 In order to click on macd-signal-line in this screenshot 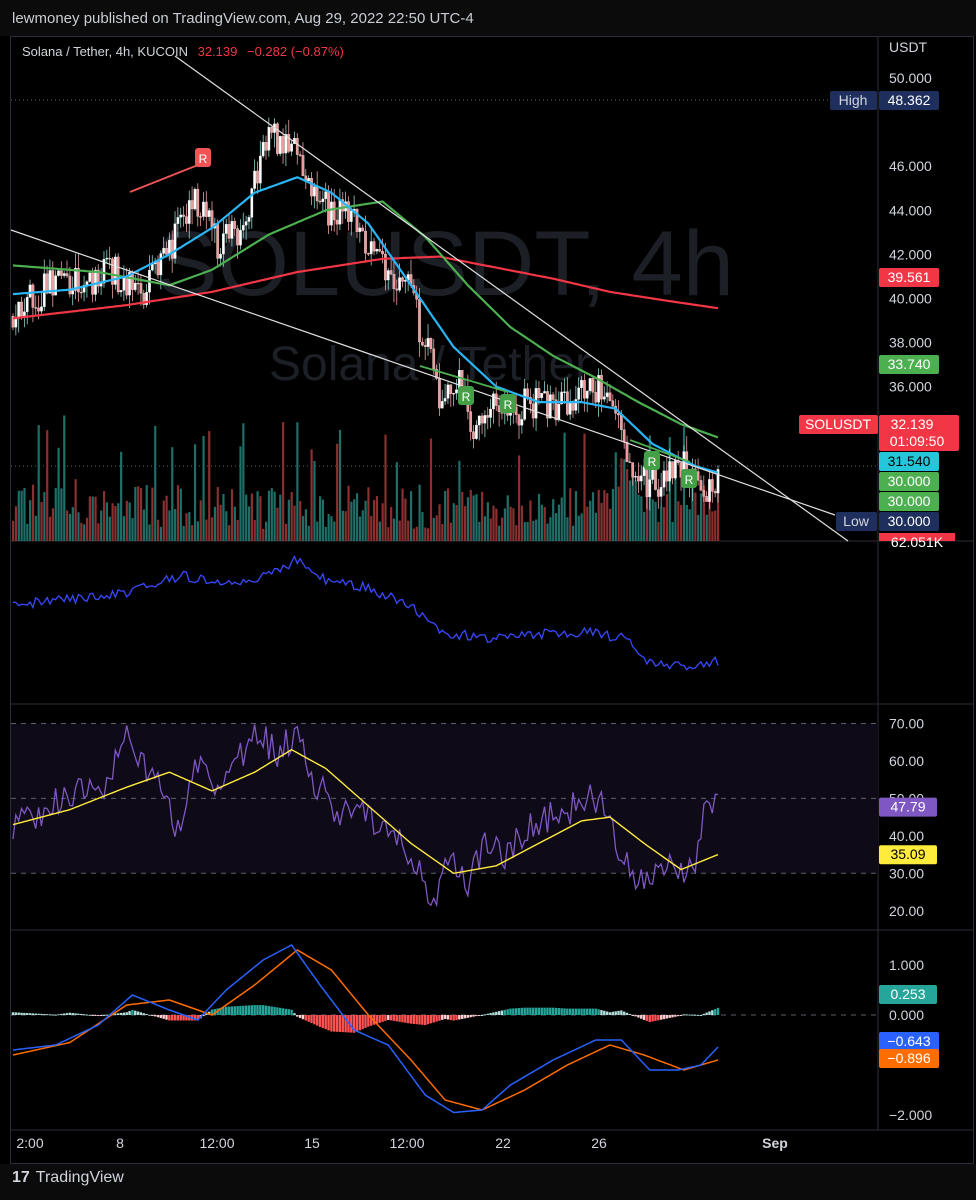, I will do `click(365, 1030)`.